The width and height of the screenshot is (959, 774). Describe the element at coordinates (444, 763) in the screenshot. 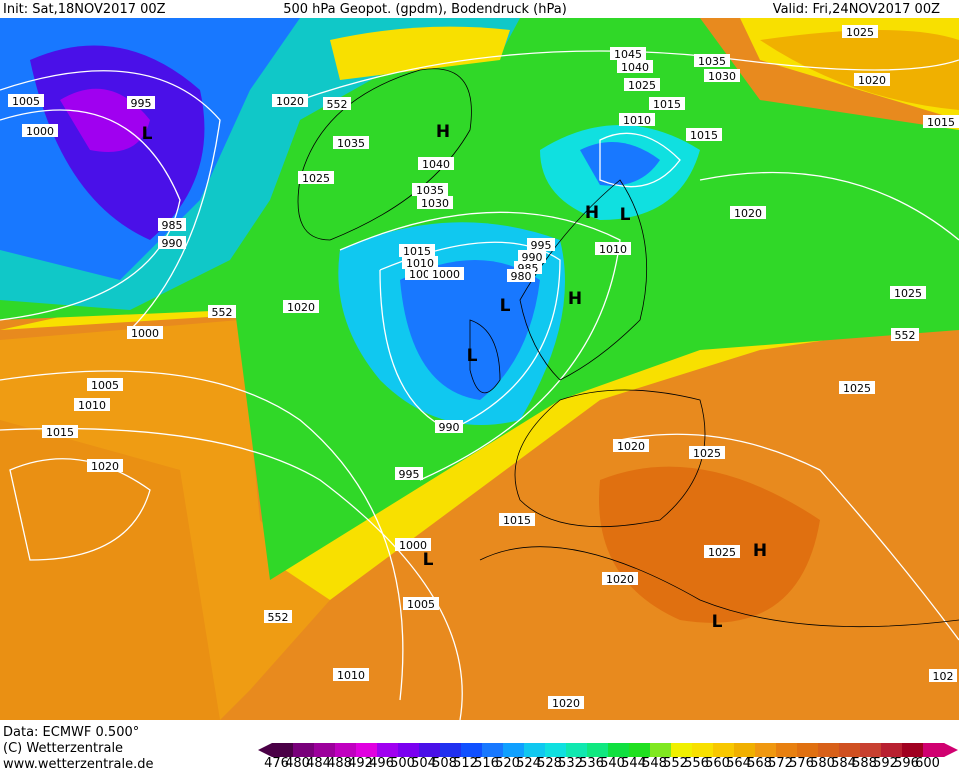

I see `colorbar-label: 508` at that location.